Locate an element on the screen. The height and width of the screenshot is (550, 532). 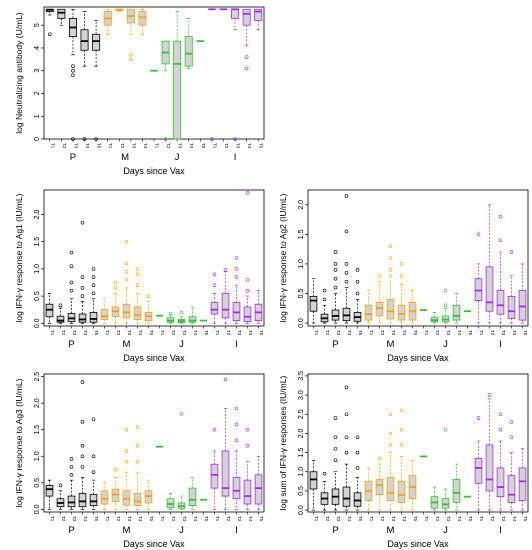
box-J-T3: T3 is located at coordinates (178, 80).